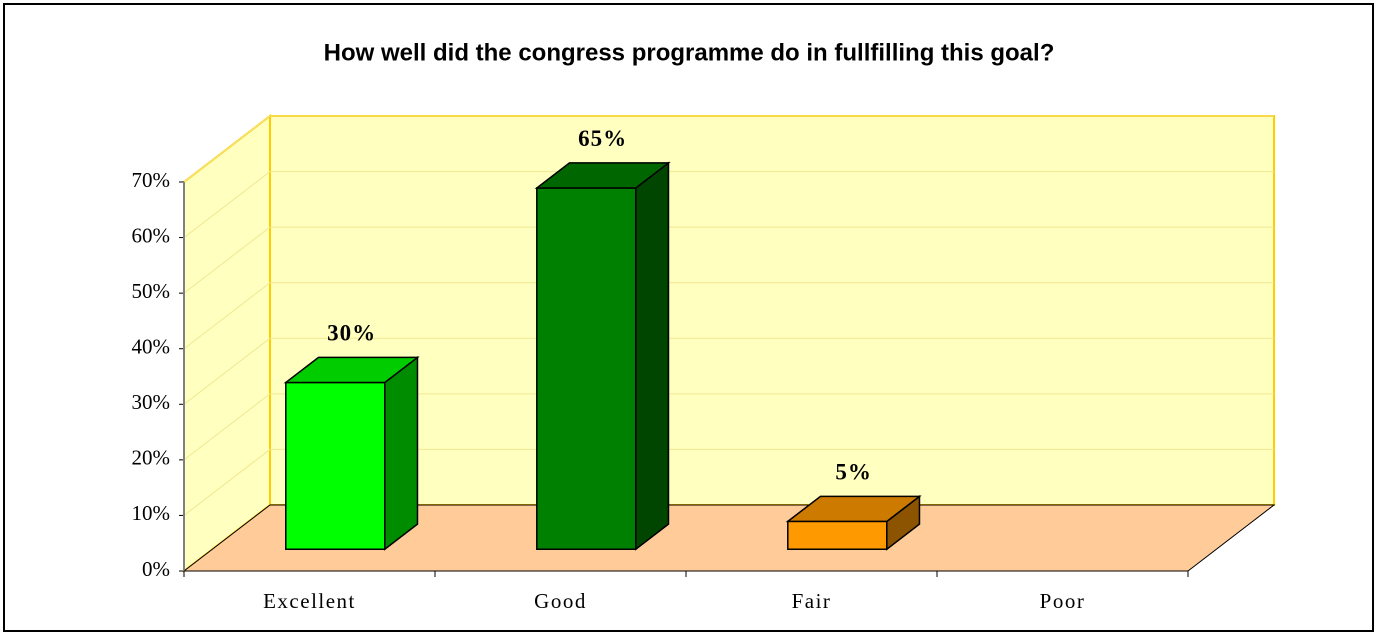  What do you see at coordinates (602, 138) in the screenshot?
I see `data-label: 65%` at bounding box center [602, 138].